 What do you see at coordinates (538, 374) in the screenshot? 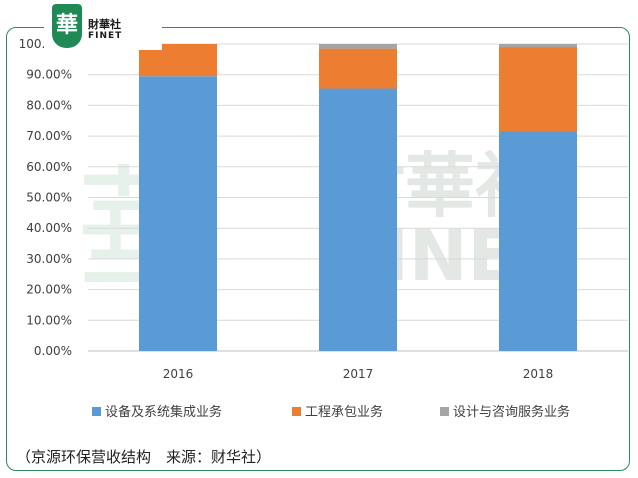
I see `x-tick-label: 2018` at bounding box center [538, 374].